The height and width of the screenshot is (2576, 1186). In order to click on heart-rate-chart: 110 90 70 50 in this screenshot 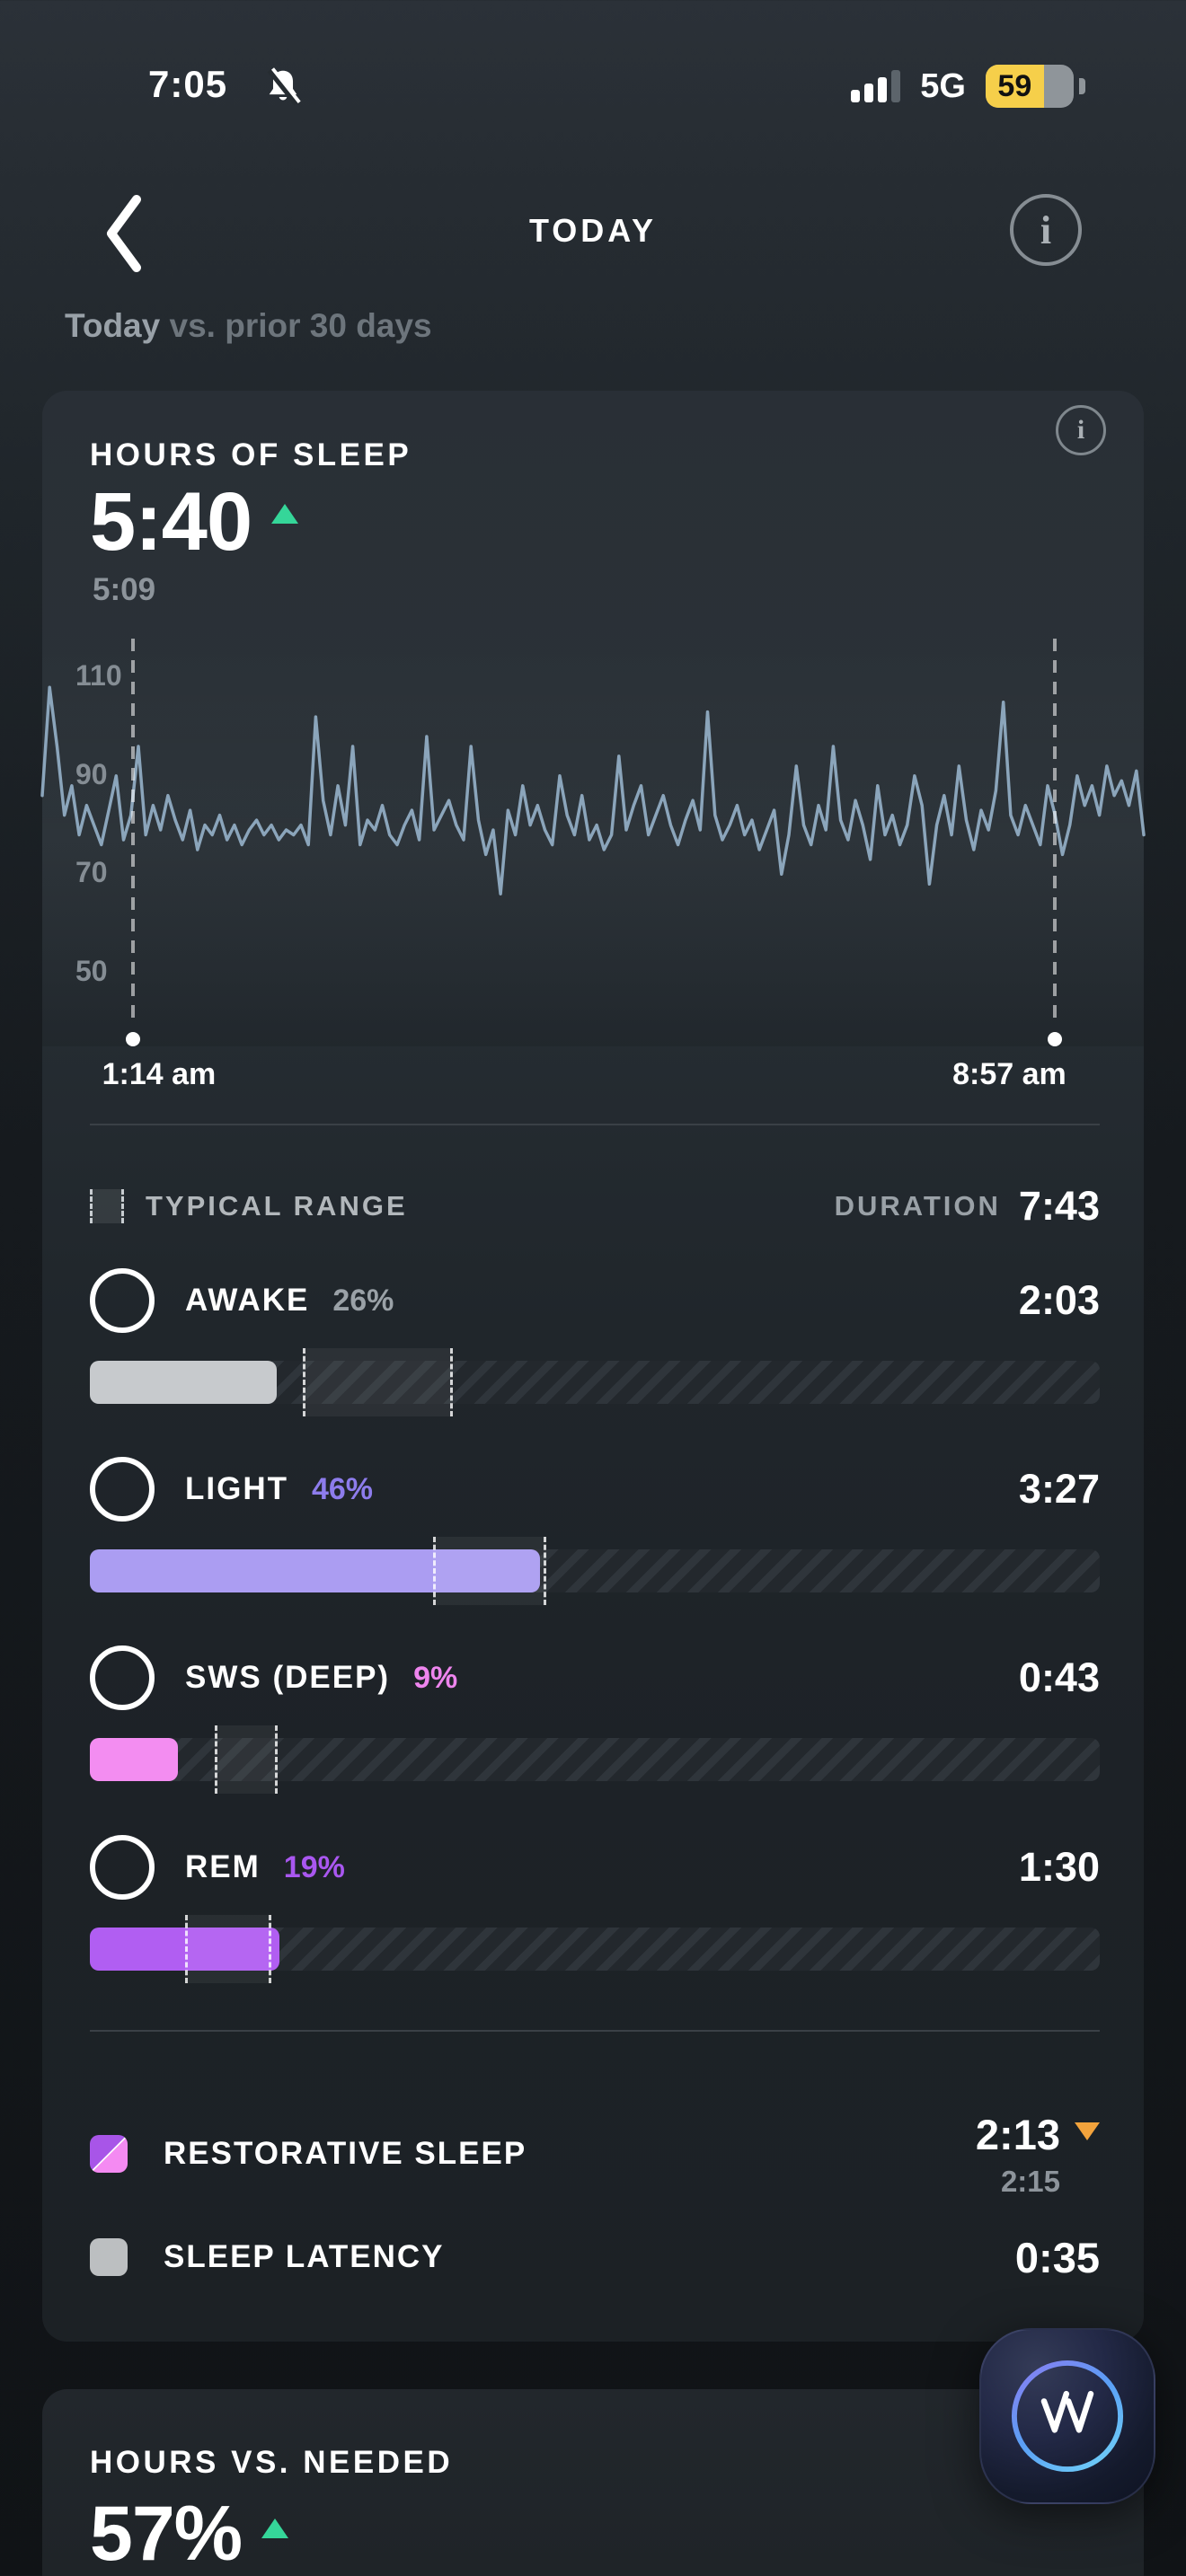, I will do `click(593, 839)`.